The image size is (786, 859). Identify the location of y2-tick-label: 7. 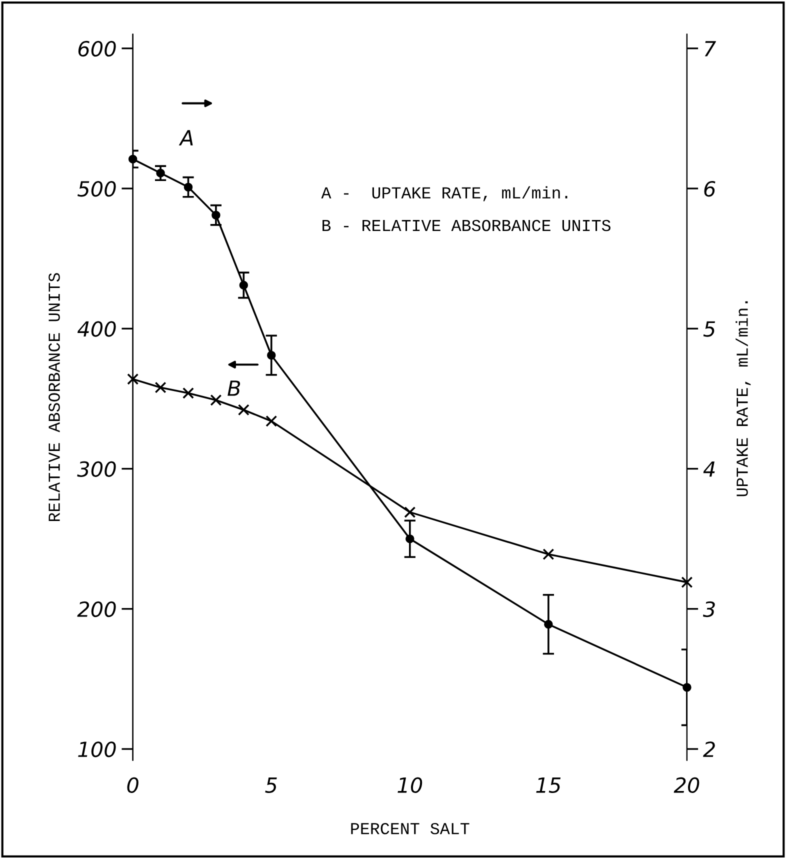
(710, 48).